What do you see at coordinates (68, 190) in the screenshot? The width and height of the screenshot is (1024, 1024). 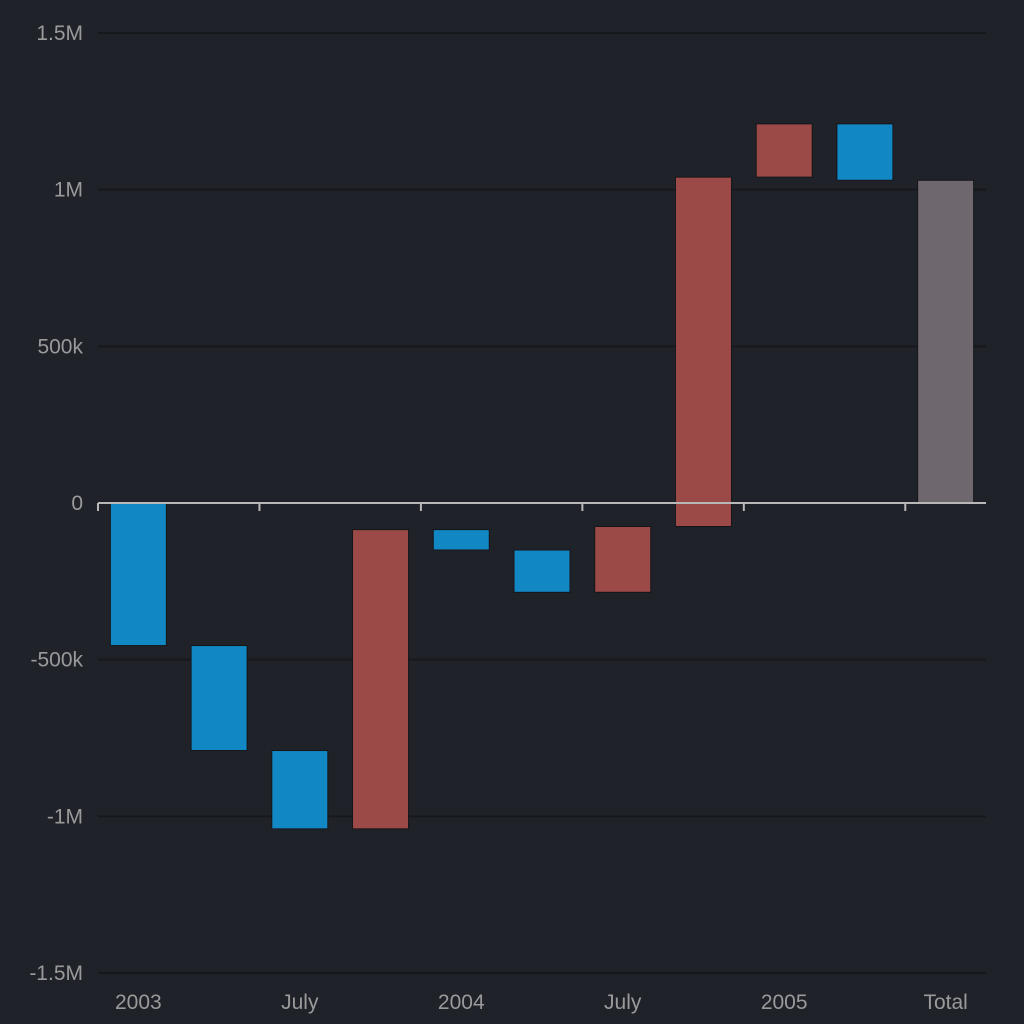 I see `y-tick-label: 1M` at bounding box center [68, 190].